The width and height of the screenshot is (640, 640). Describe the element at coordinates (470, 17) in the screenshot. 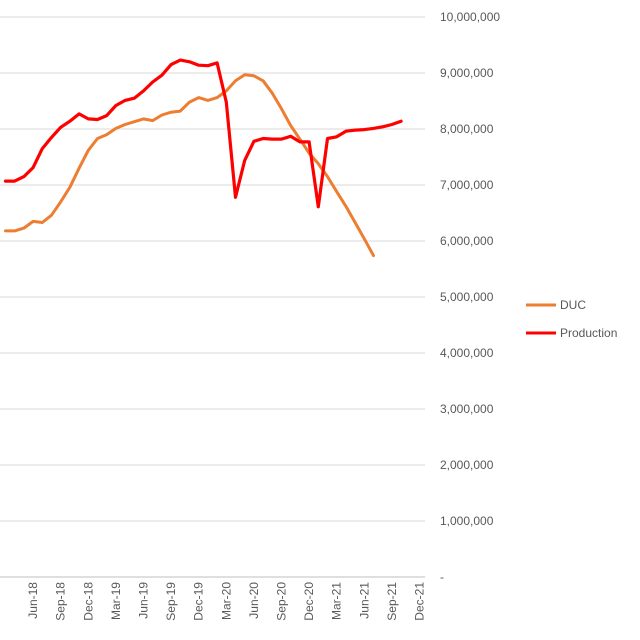

I see `y-tick-label-10: 10,000,000` at that location.